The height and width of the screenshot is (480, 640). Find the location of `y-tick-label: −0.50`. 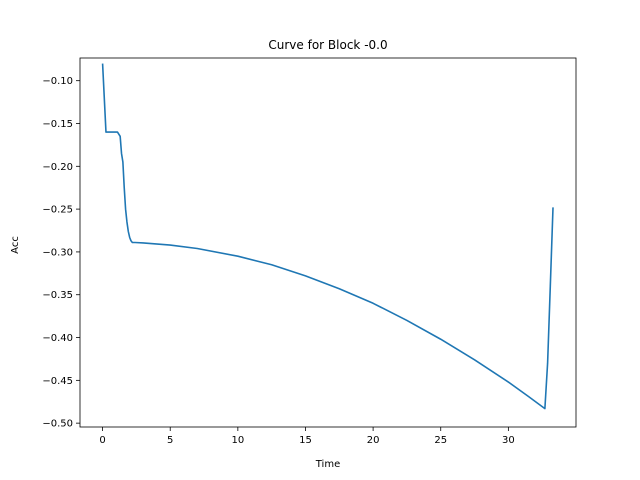

y-tick-label: −0.50 is located at coordinates (57, 424).